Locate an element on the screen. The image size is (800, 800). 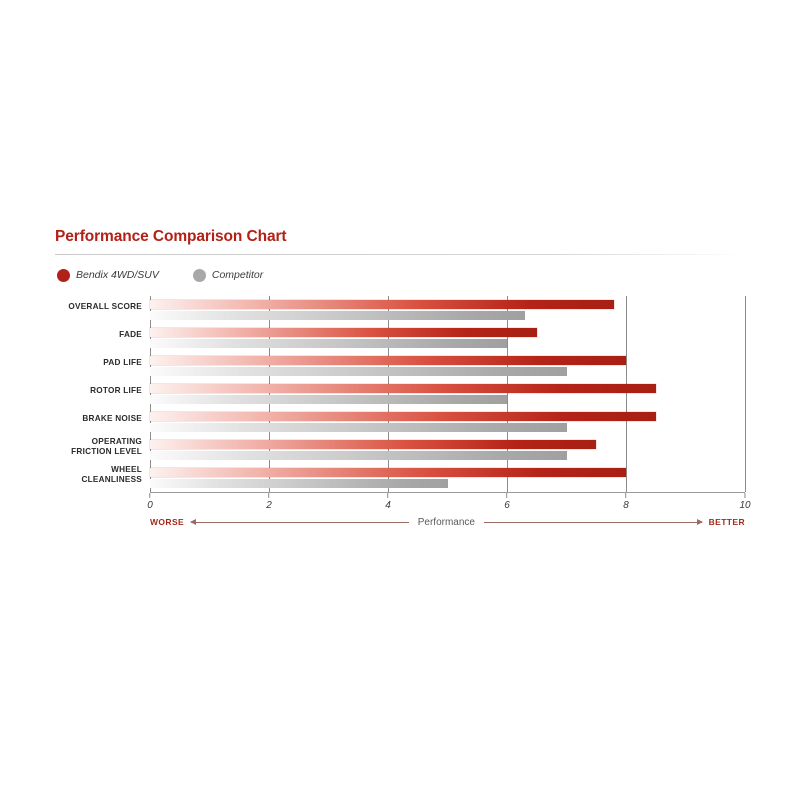
title-divider is located at coordinates (400, 255).